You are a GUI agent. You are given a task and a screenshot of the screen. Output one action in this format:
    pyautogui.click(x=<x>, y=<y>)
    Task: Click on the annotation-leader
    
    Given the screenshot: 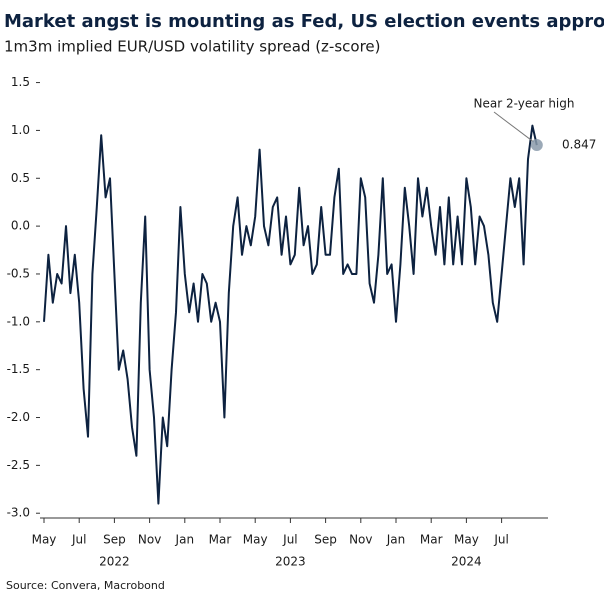 What is the action you would take?
    pyautogui.click(x=514, y=127)
    